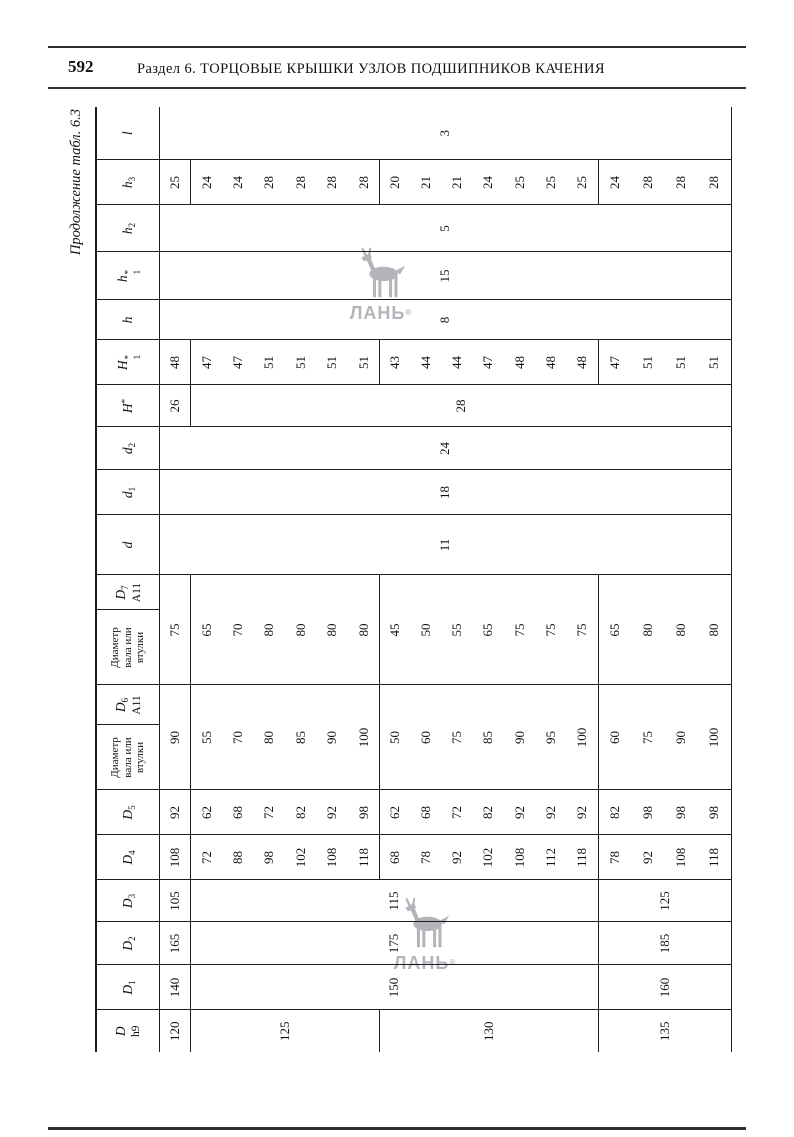 This screenshot has height=1137, width=794. Describe the element at coordinates (301, 857) in the screenshot. I see `cell-D4: 102` at that location.